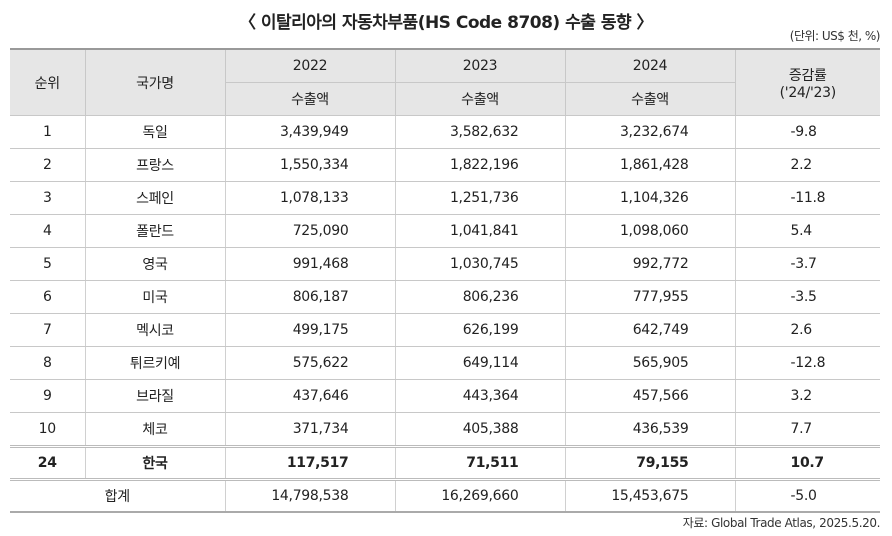 The height and width of the screenshot is (536, 892). What do you see at coordinates (479, 462) in the screenshot?
I see `value-2023-cell: 71,511` at bounding box center [479, 462].